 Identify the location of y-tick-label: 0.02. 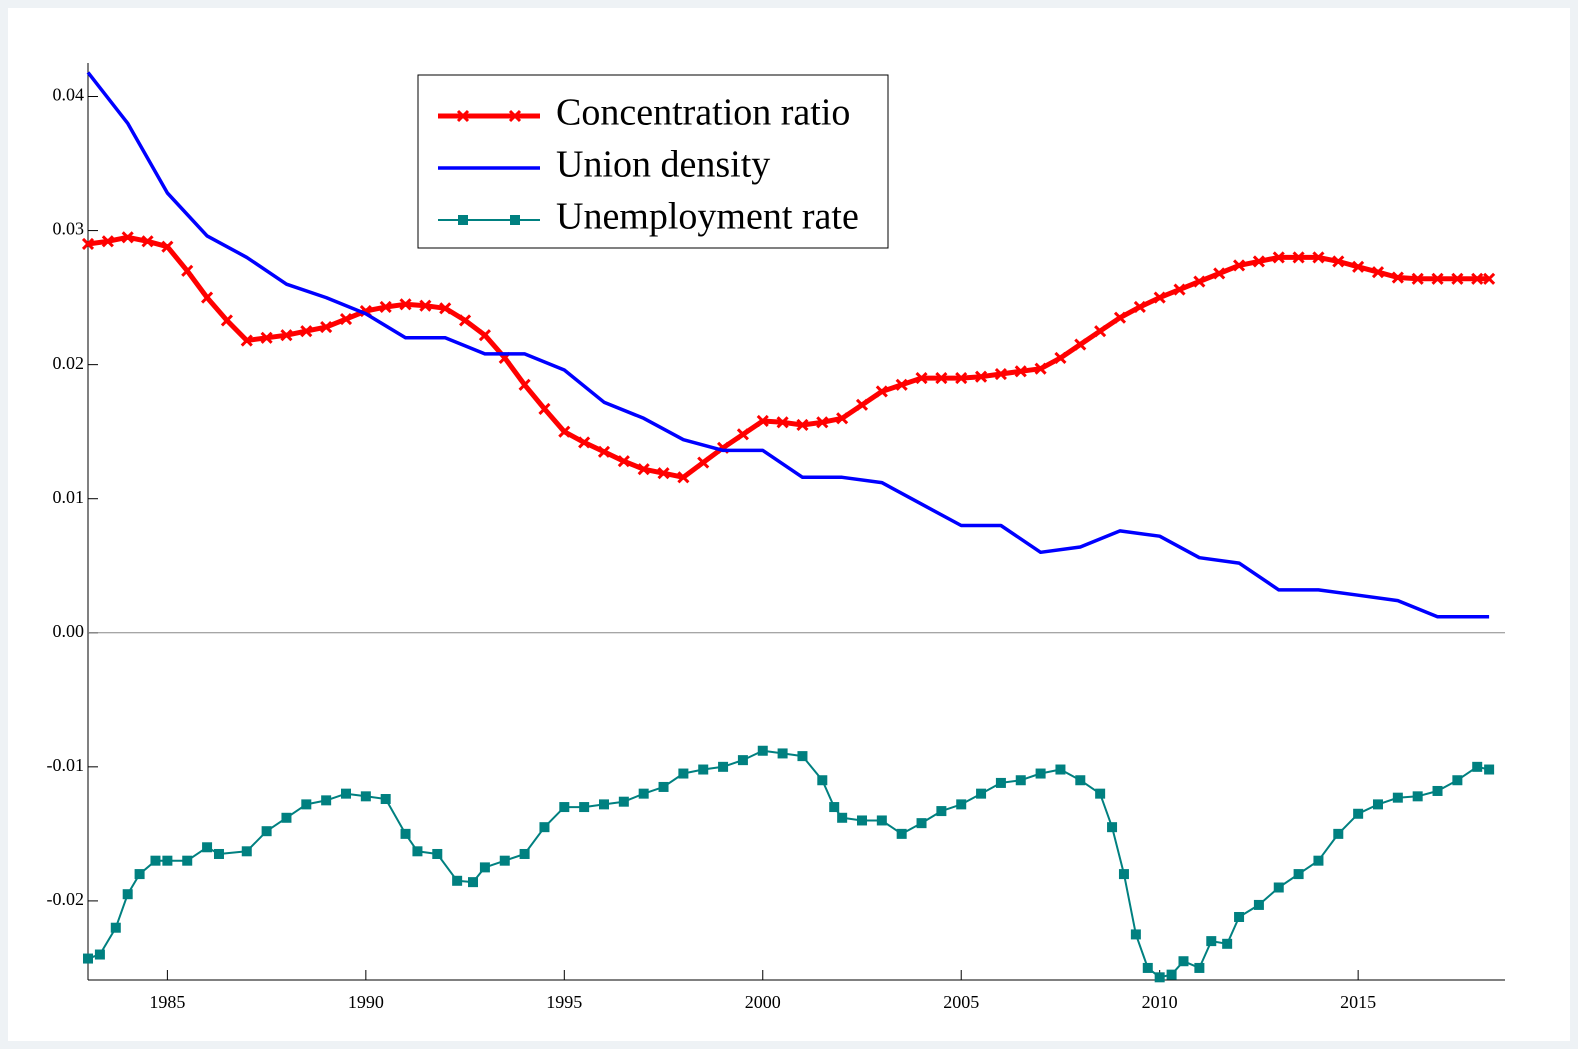
(69, 363).